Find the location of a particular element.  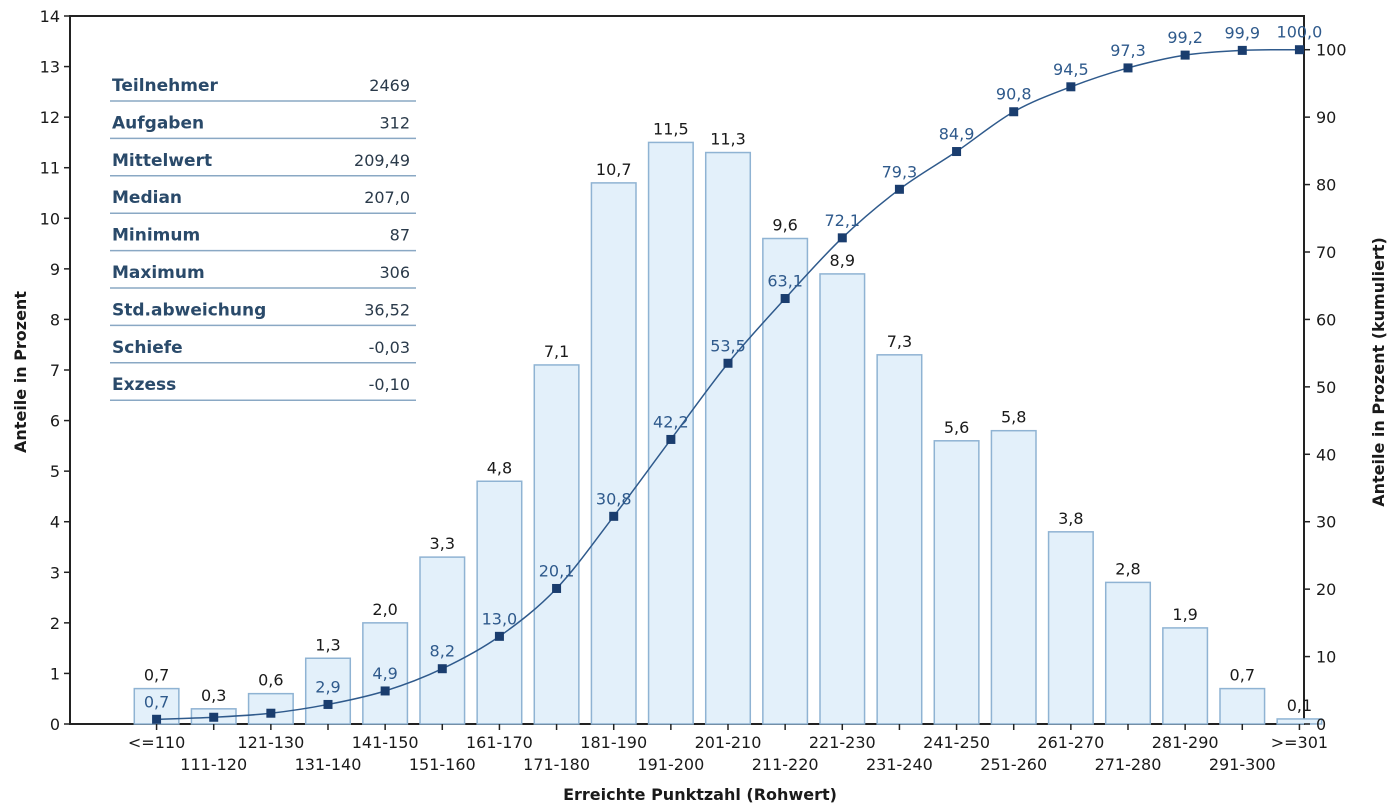

bar-value-label: 2,0 is located at coordinates (384, 609).